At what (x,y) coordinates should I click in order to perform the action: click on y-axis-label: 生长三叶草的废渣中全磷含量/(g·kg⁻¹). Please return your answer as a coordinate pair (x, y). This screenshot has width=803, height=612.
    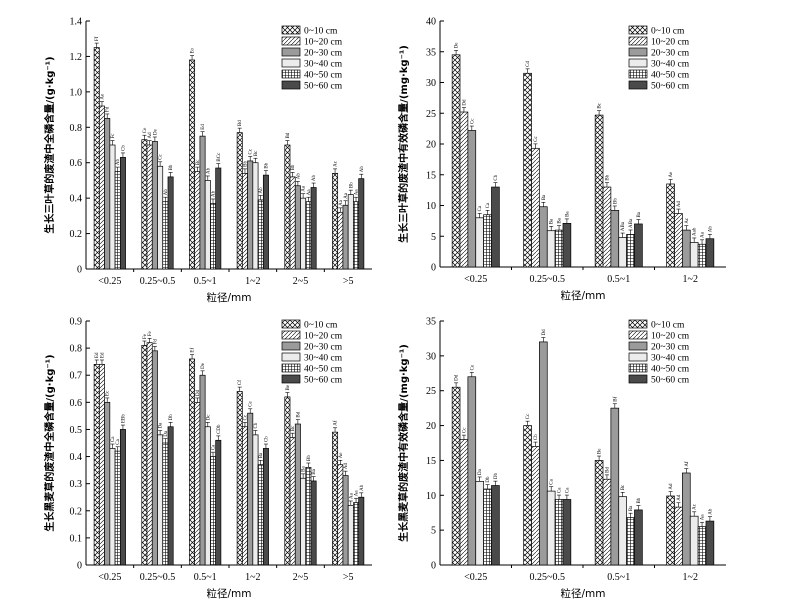
    Looking at the image, I should click on (49, 144).